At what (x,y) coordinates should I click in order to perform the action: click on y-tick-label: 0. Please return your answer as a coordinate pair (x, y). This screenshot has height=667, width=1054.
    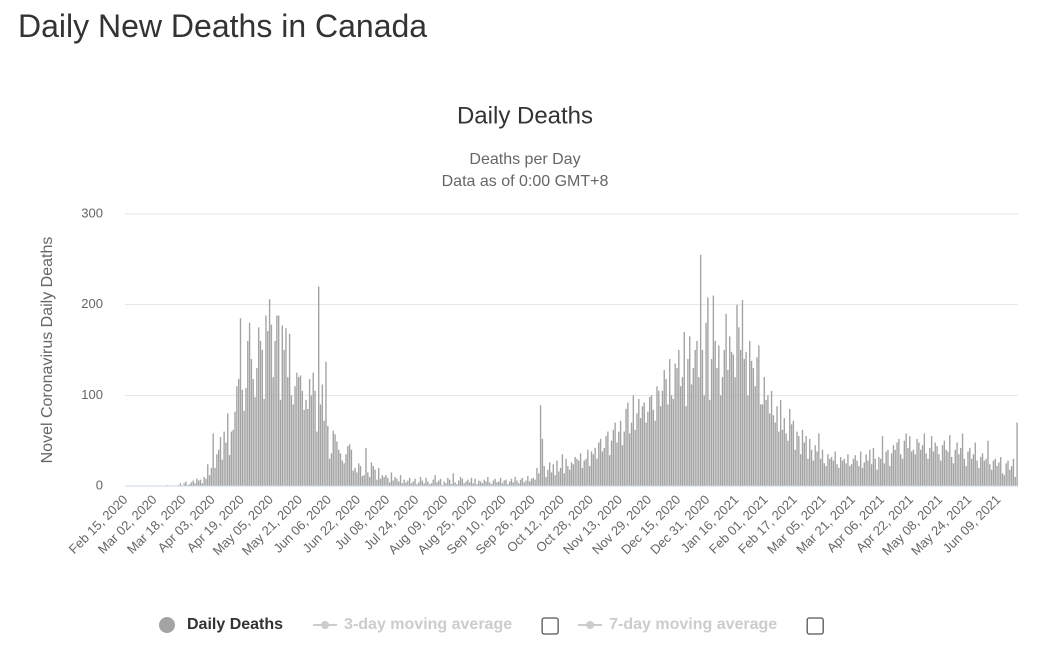
    Looking at the image, I should click on (99, 484).